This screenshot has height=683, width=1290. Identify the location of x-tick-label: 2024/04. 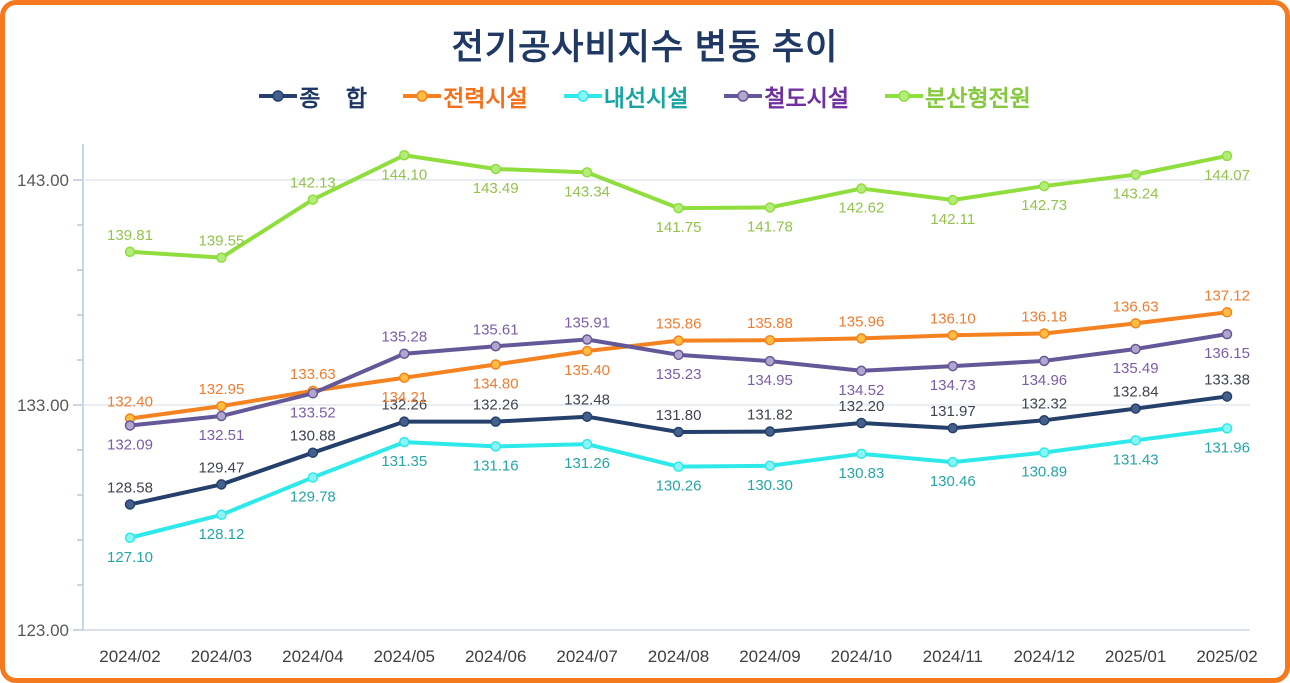
(312, 656).